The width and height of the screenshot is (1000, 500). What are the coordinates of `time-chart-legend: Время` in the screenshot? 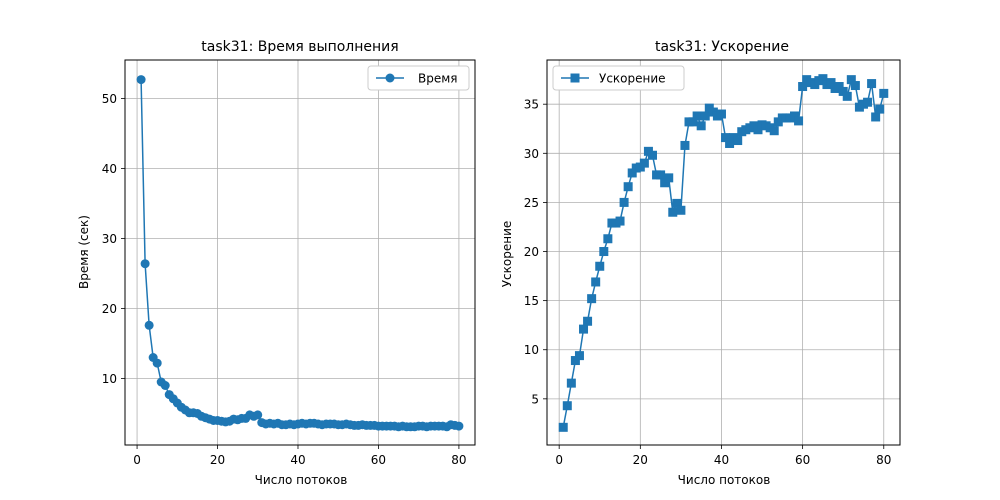 It's located at (418, 78).